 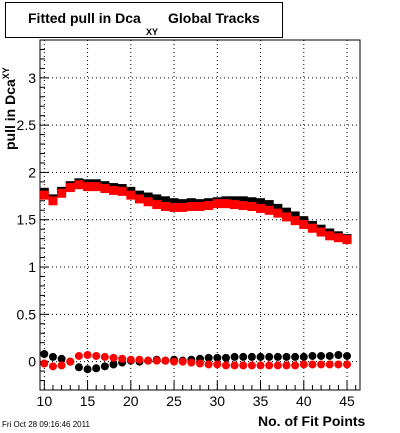 I want to click on x-tick-label: 25, so click(x=174, y=401).